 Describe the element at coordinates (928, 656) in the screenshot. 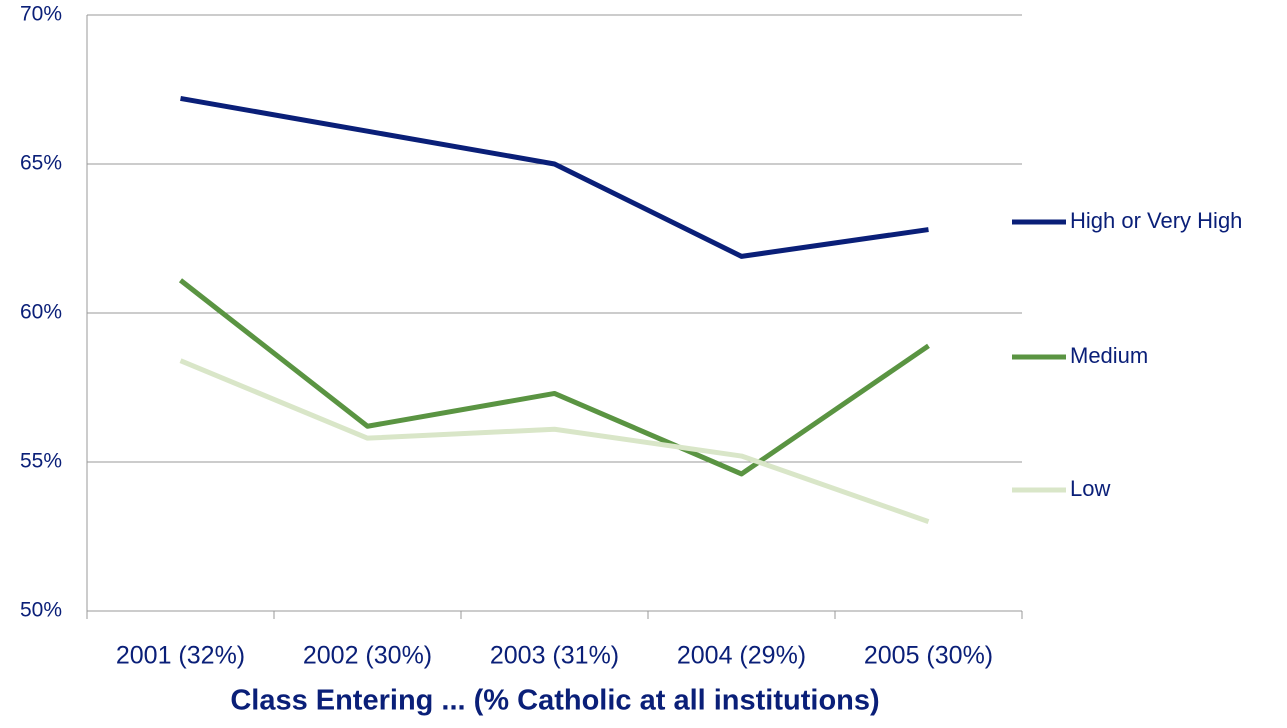

I see `x-tick-label: 2005 (30%)` at that location.